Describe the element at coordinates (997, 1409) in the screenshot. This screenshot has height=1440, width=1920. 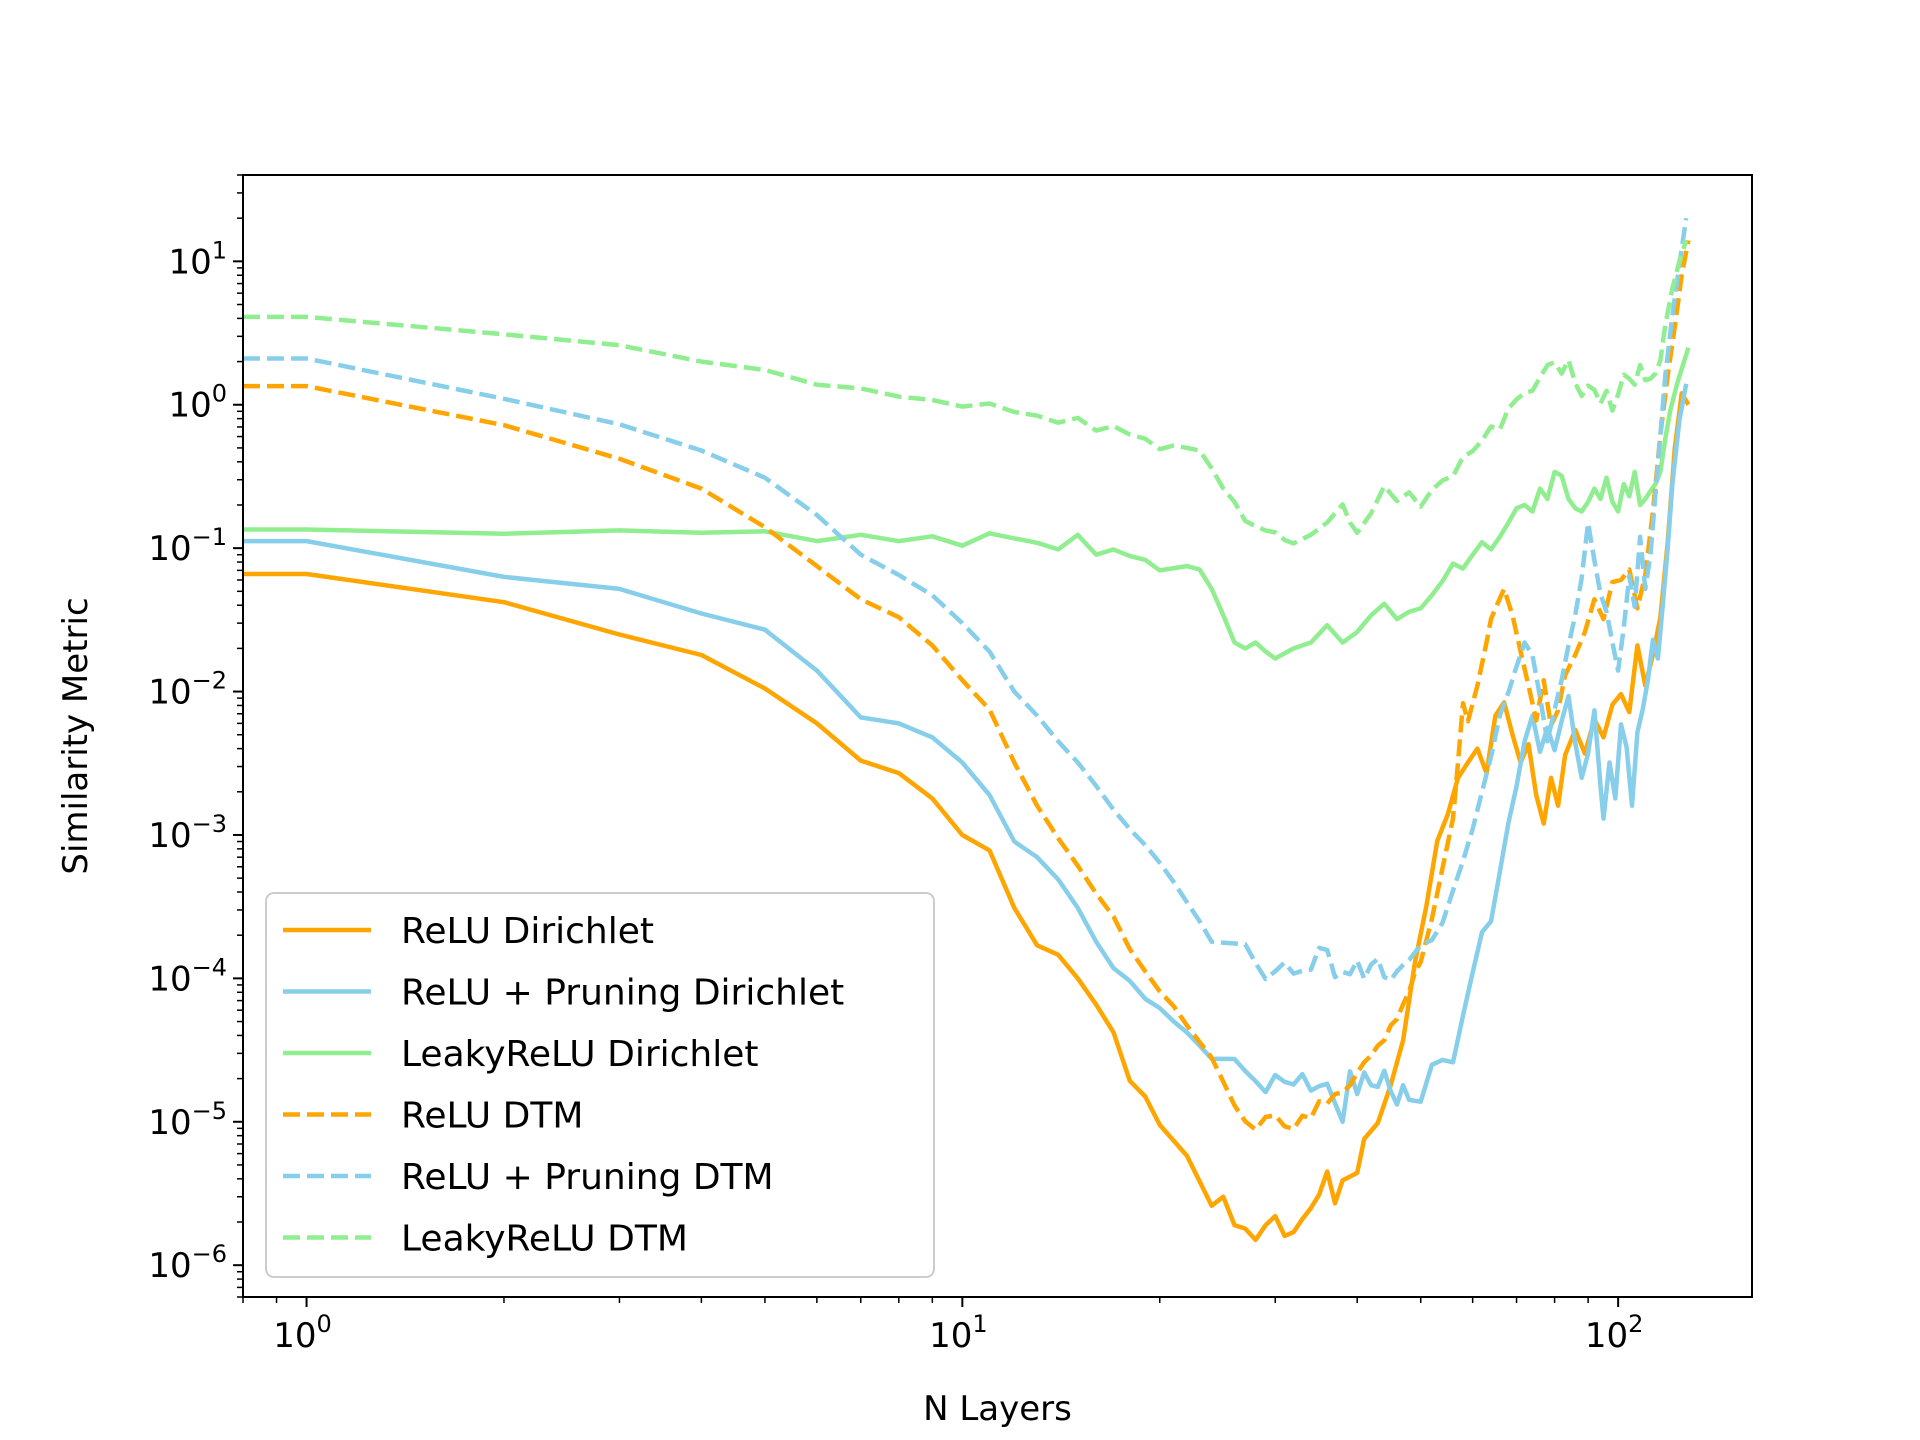
I see `x-axis-label: N Layers` at that location.